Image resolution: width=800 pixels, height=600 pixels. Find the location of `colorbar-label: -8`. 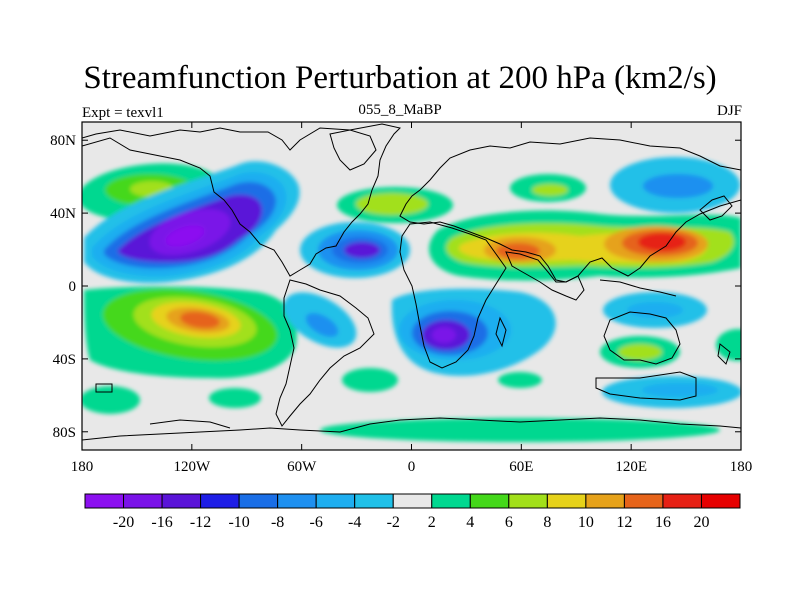

colorbar-label: -8 is located at coordinates (277, 522).